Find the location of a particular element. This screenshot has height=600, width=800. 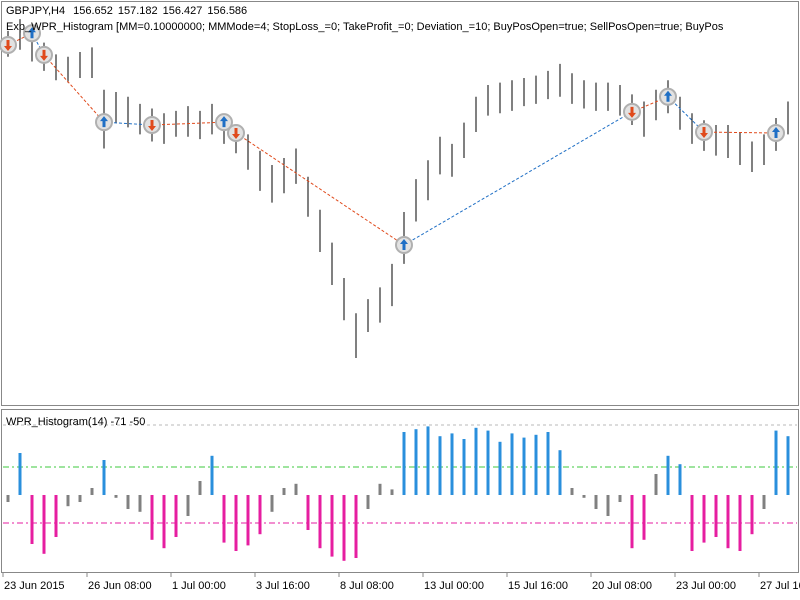

symbol: GBPJPY,H4 is located at coordinates (35, 11).